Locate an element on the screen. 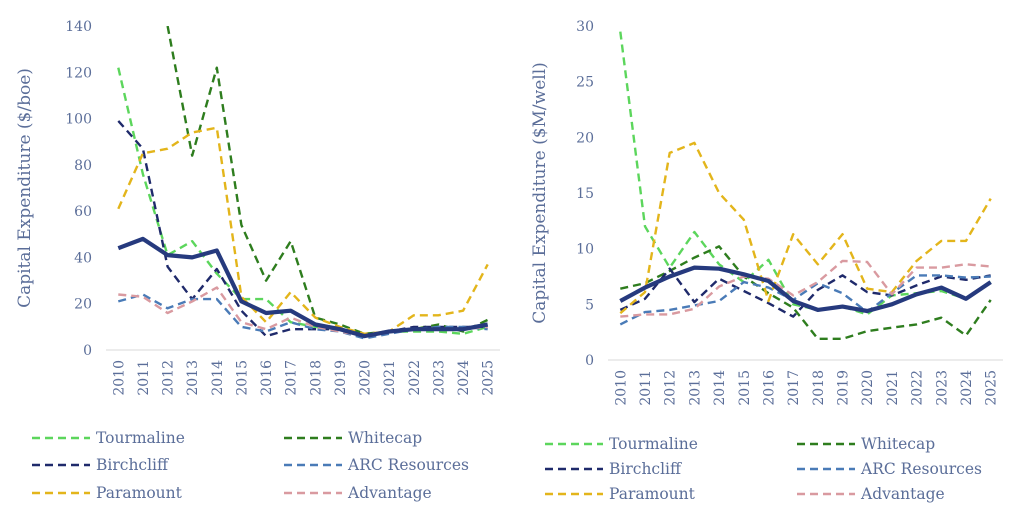 Image resolution: width=1024 pixels, height=507 pixels. y-axis-title: Capital Expenditure ($/boe) is located at coordinates (25, 188).